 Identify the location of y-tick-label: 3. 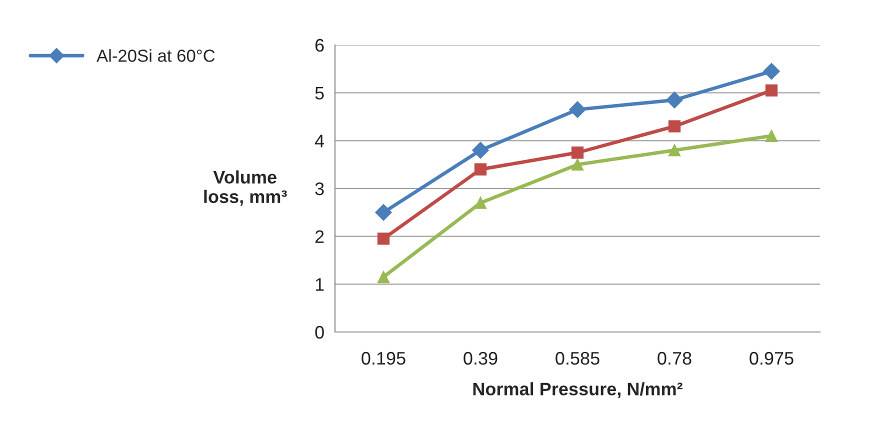
(319, 189).